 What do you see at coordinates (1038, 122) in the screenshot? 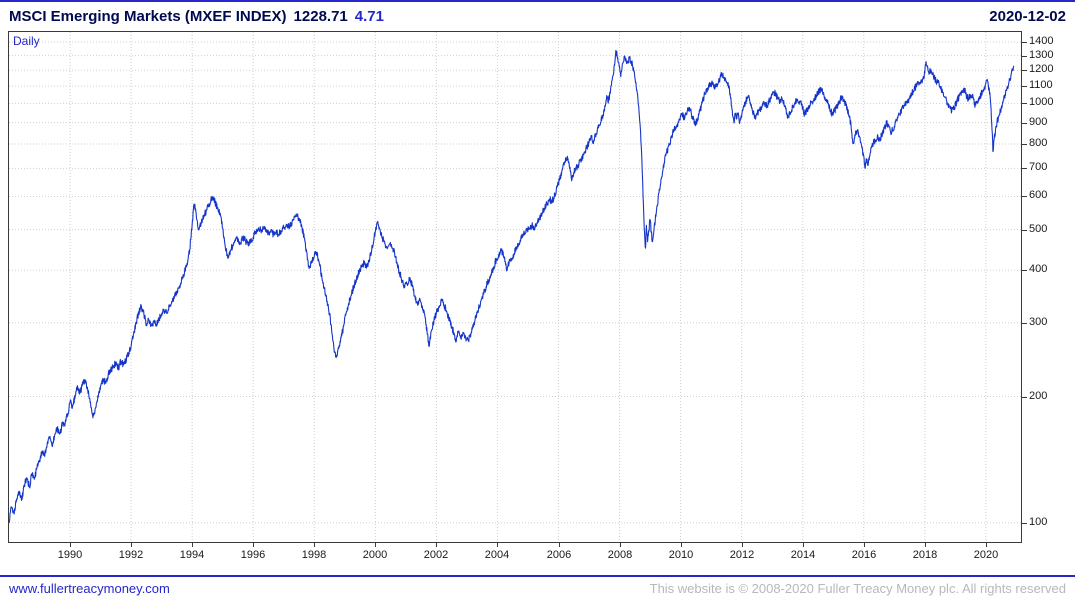
I see `y-axis-tick-label: 900` at bounding box center [1038, 122].